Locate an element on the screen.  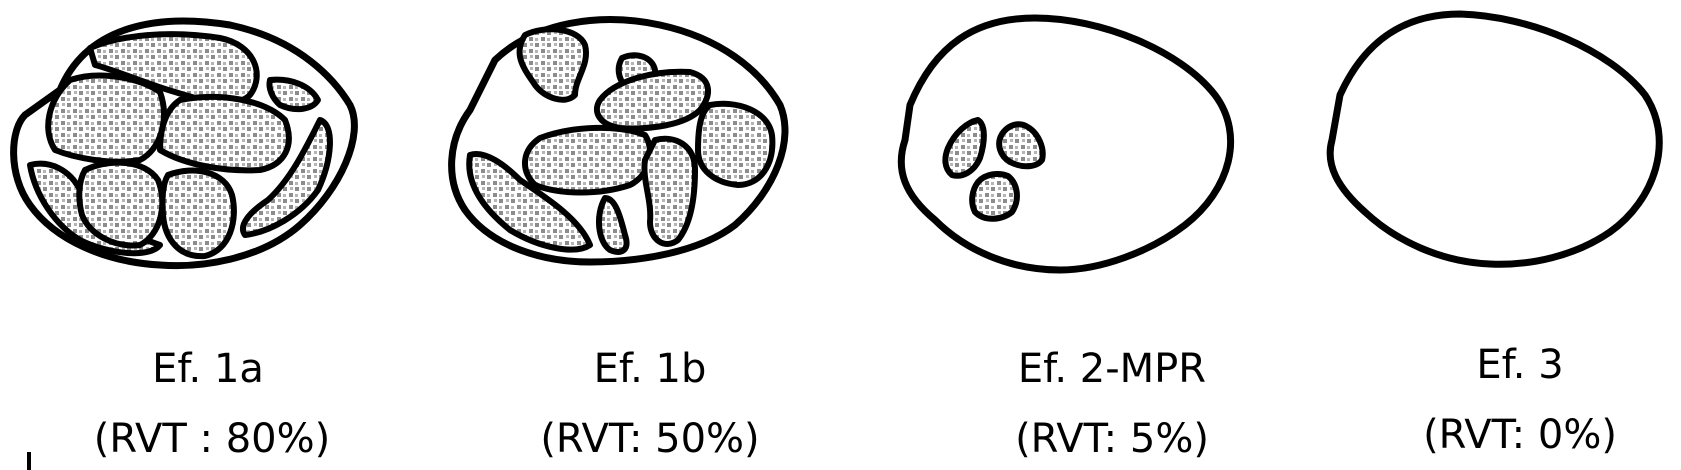
panel-ef-1b is located at coordinates (618, 141).